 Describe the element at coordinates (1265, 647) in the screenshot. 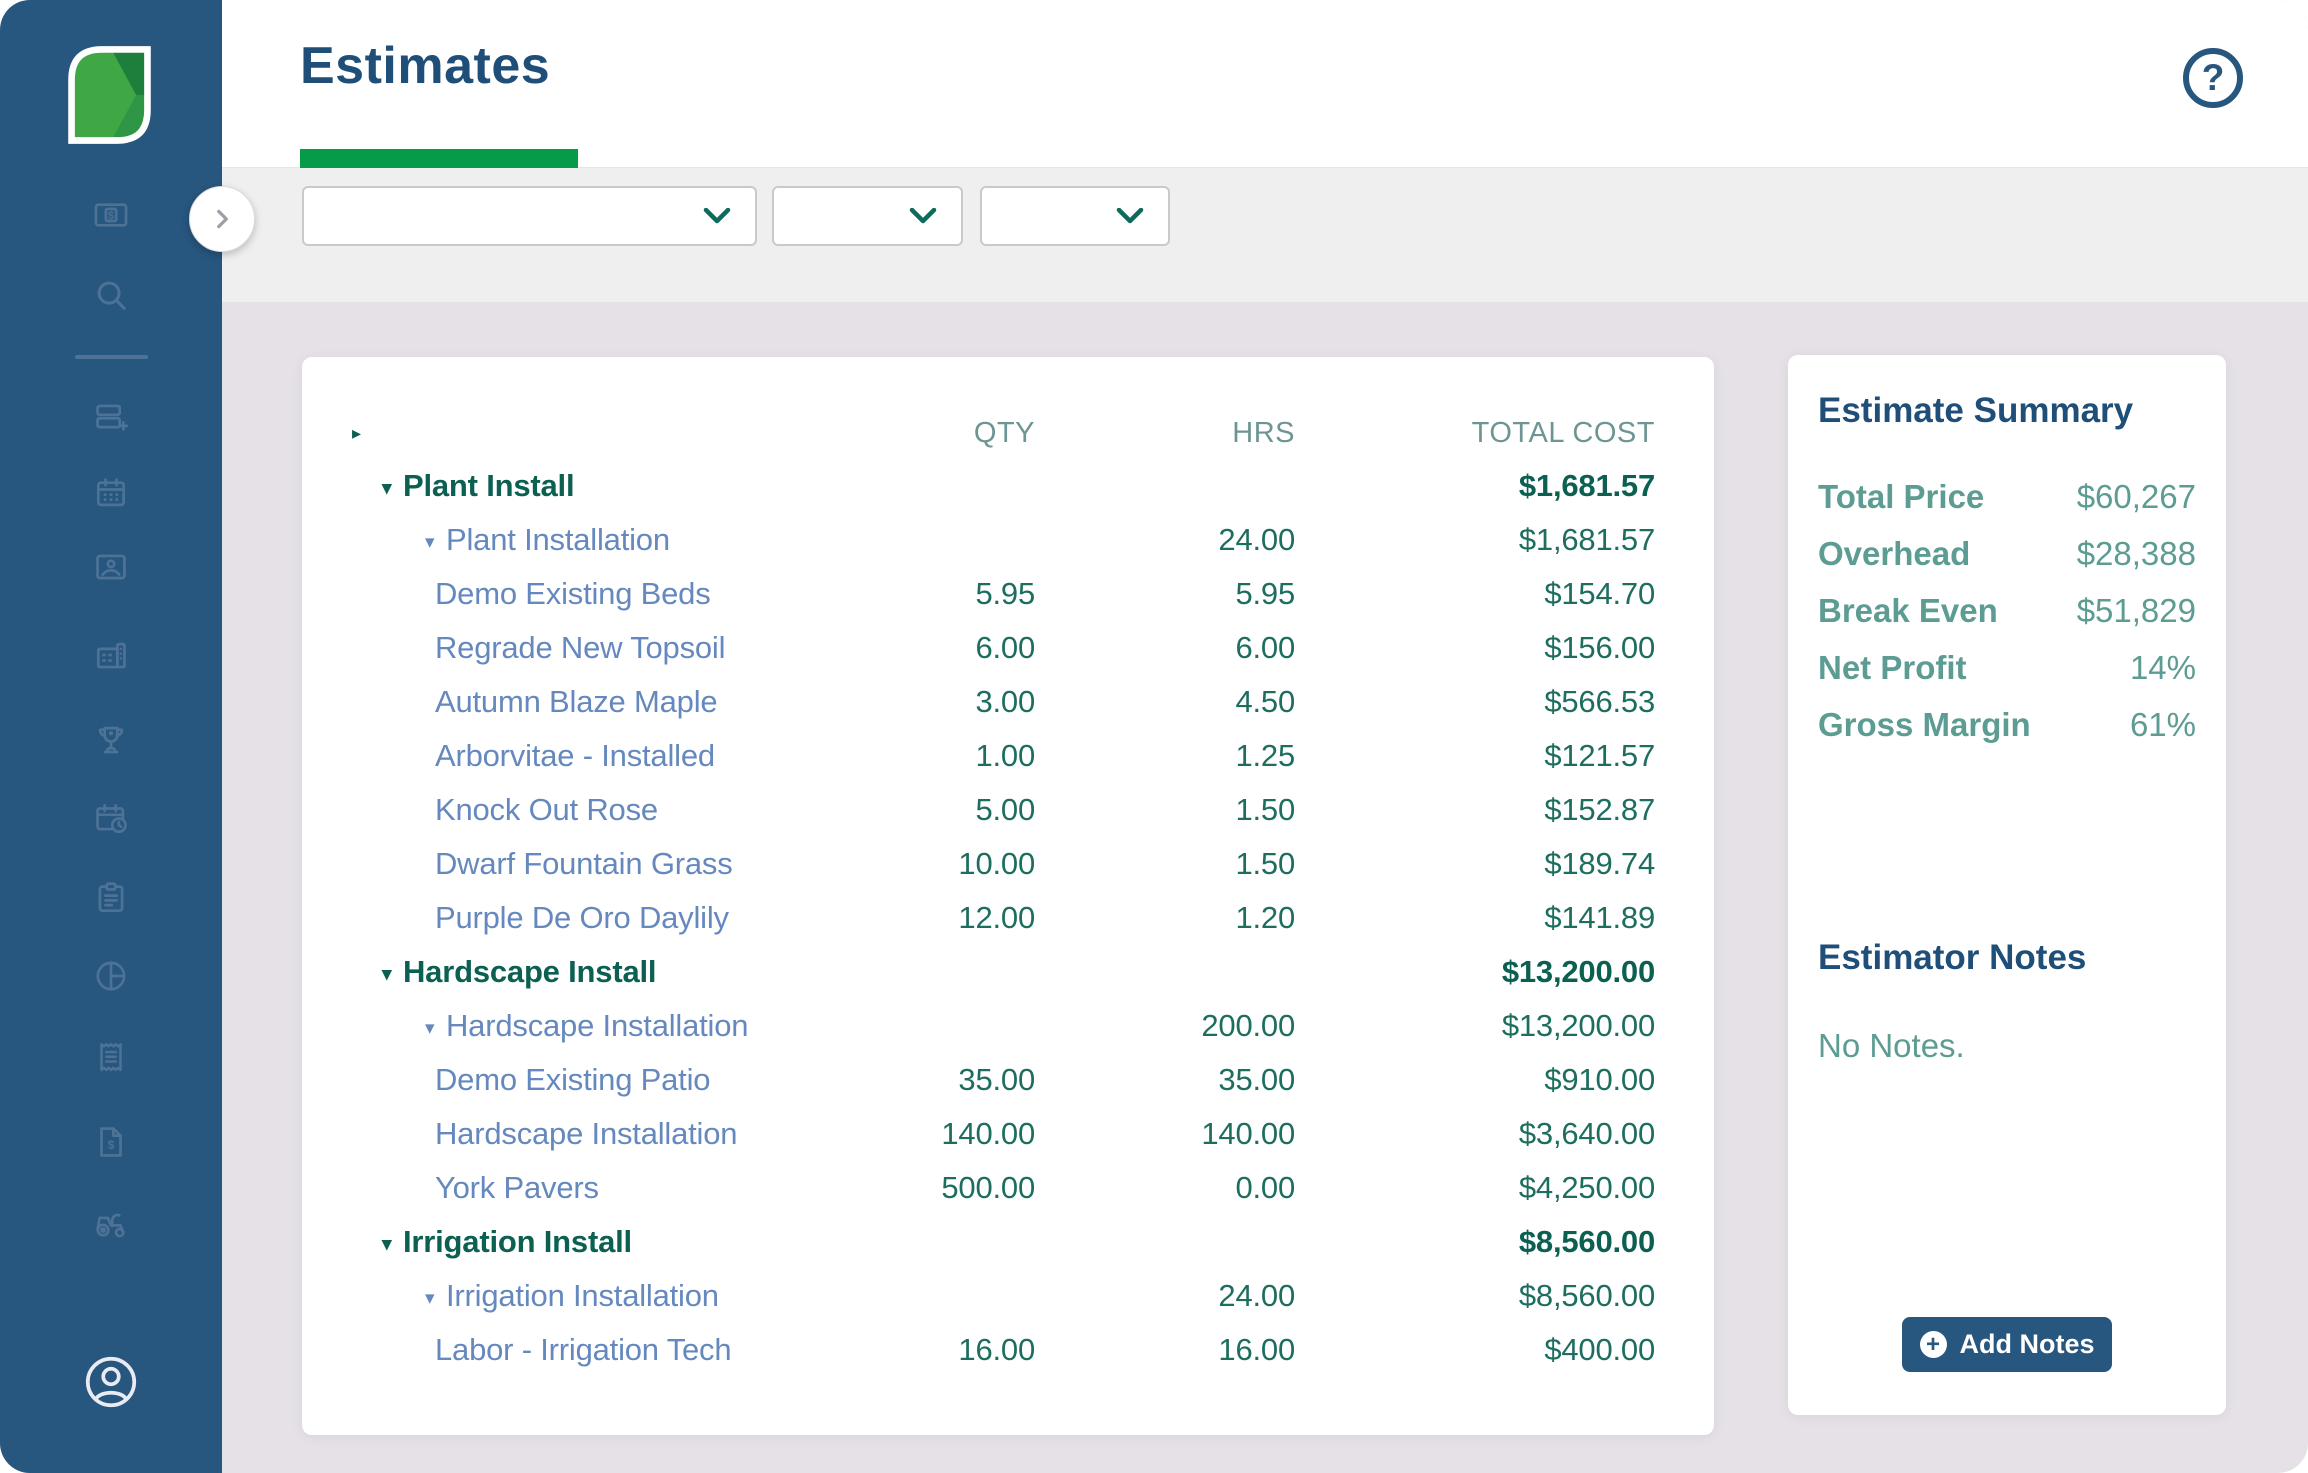

I see `row-hrs-cell: 6.00` at that location.